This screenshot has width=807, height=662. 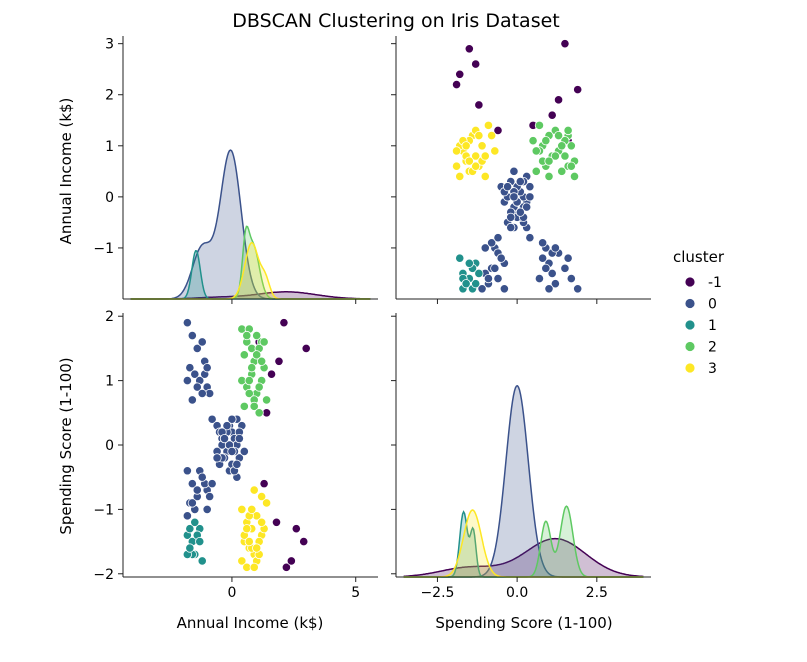 What do you see at coordinates (103, 249) in the screenshot?
I see `y-tick-label: −1` at bounding box center [103, 249].